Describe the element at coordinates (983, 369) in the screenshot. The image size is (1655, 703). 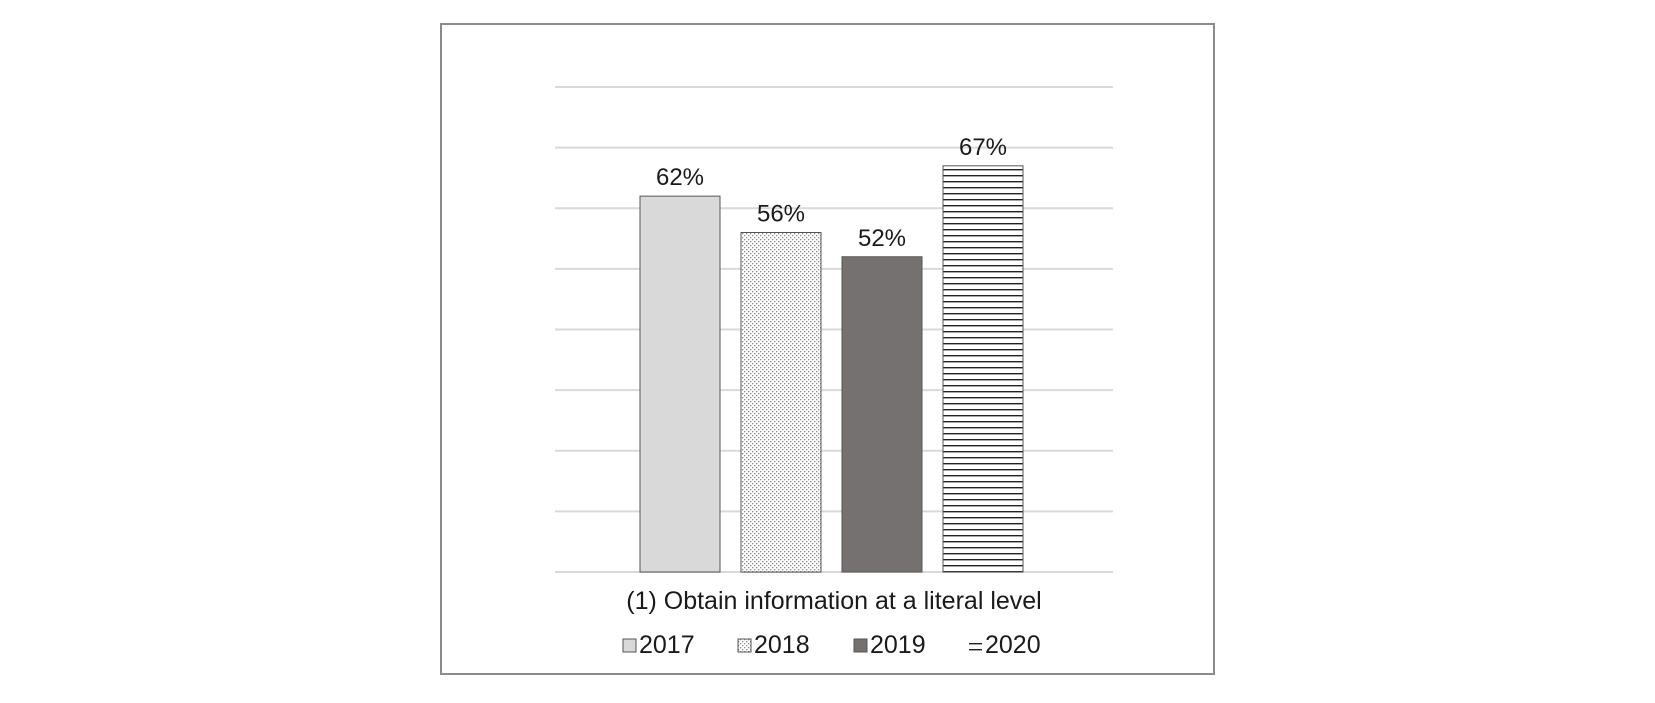
I see `bar-2020` at that location.